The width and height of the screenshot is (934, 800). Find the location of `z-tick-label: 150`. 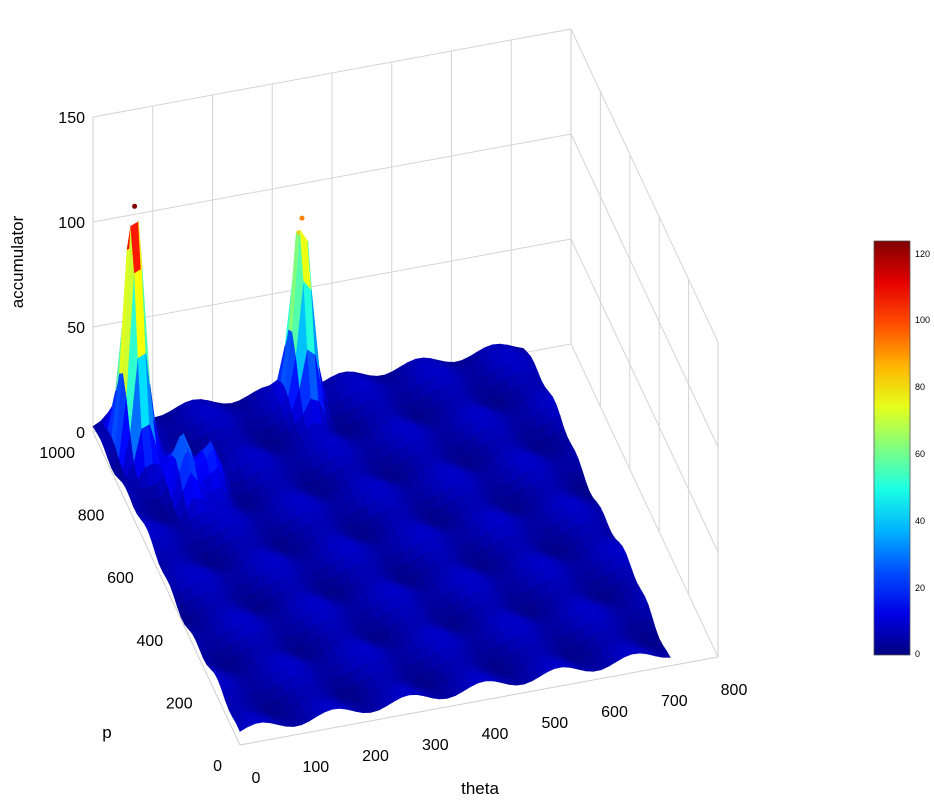

z-tick-label: 150 is located at coordinates (71, 118).